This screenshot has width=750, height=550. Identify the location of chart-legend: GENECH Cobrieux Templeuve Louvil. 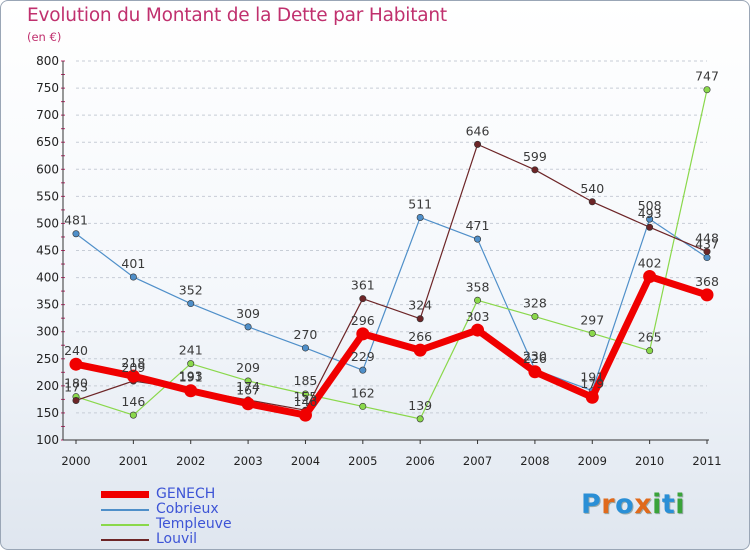
(166, 517).